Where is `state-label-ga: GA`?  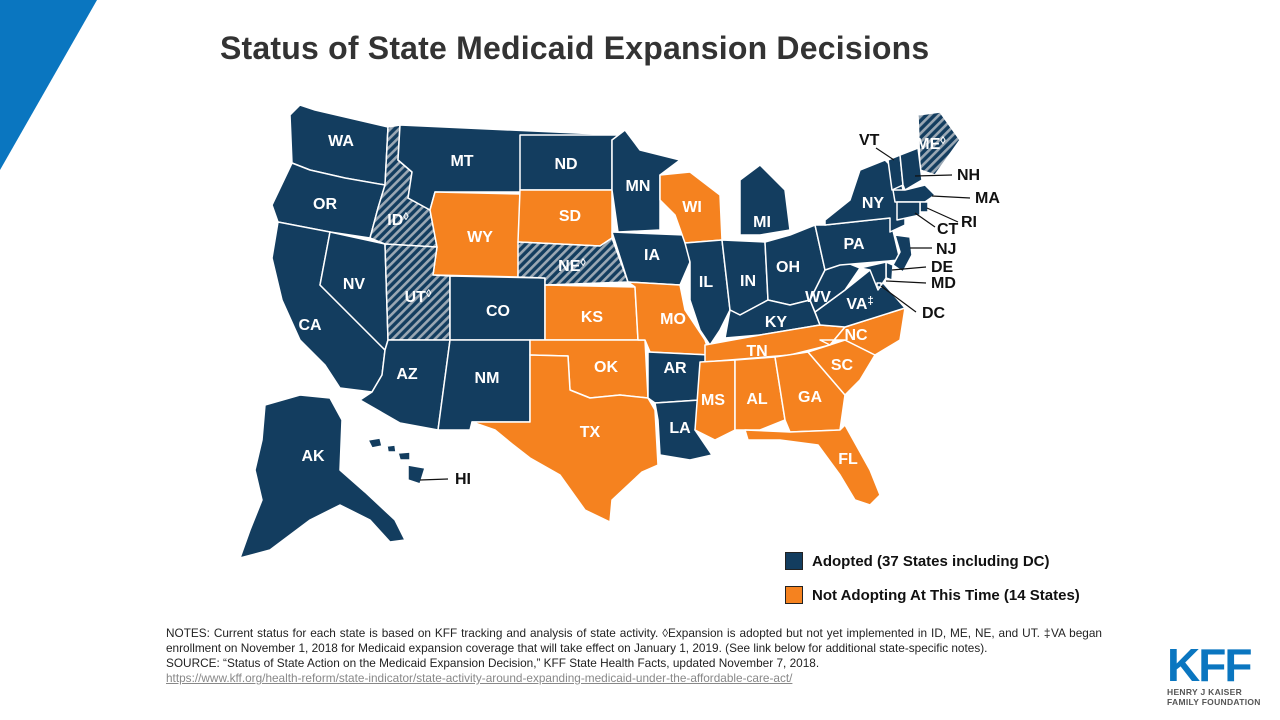
state-label-ga: GA is located at coordinates (810, 397).